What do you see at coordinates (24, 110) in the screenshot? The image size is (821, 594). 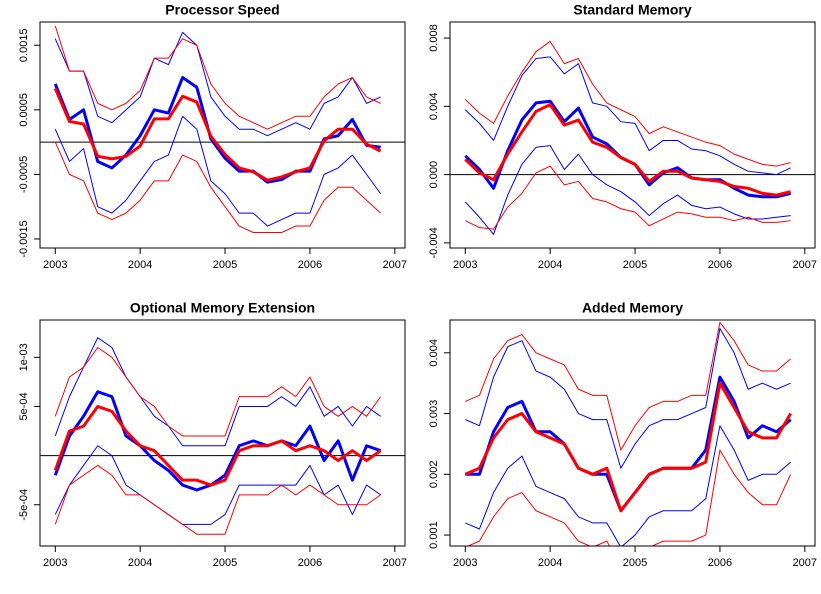 I see `y-tick-label: 0.0005` at bounding box center [24, 110].